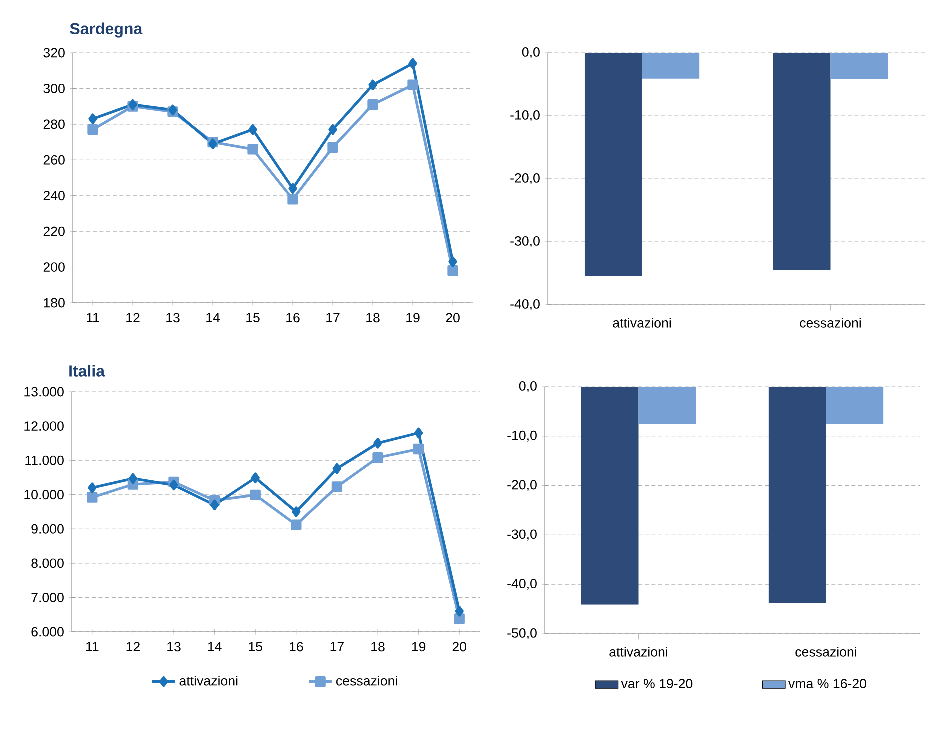 This screenshot has width=949, height=729. Describe the element at coordinates (44, 495) in the screenshot. I see `y-tick-label: 10.000` at that location.